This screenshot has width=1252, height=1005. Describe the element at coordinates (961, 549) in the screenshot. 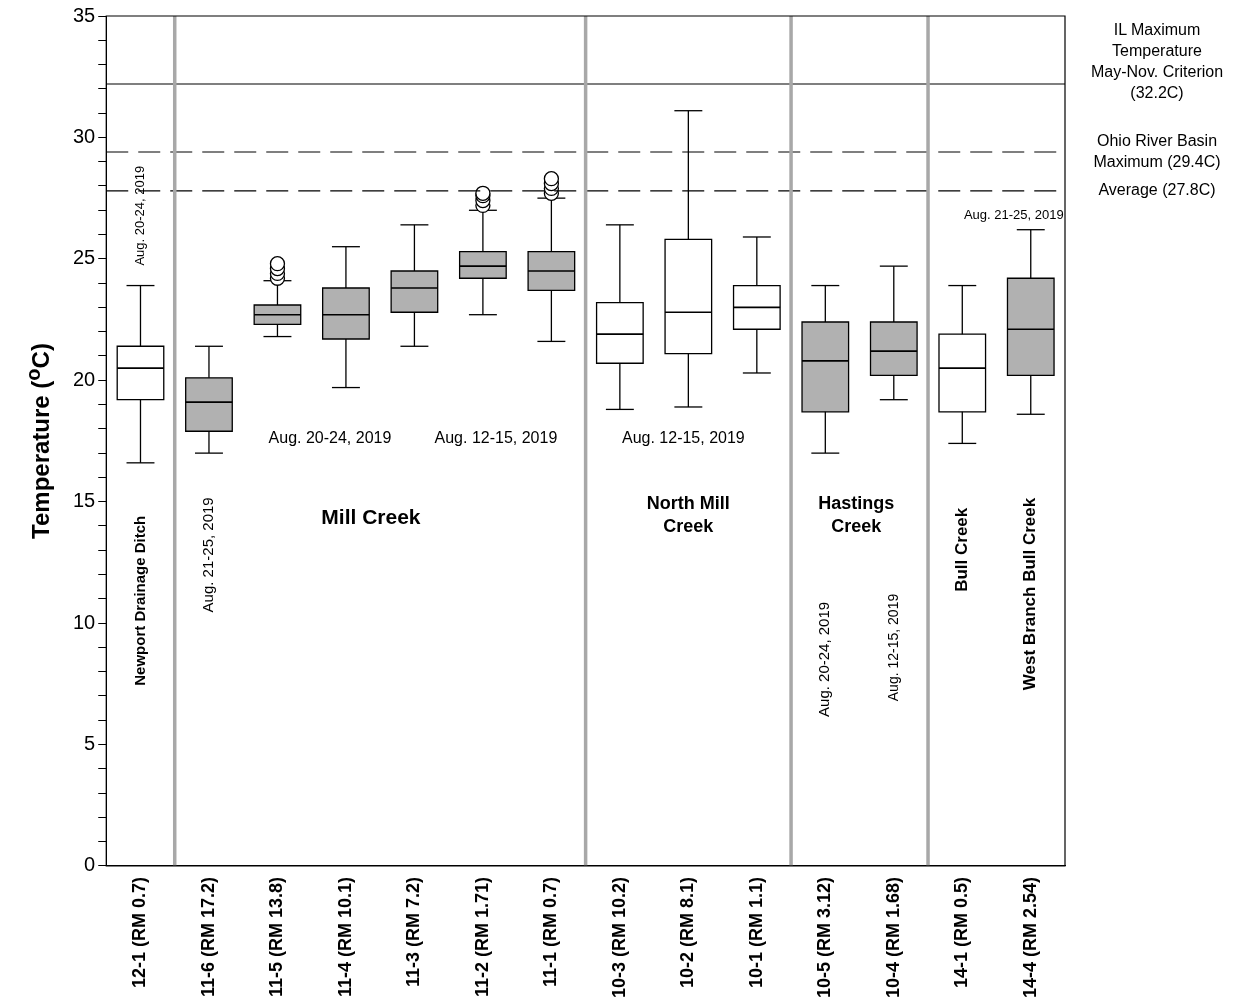

I see `annotation: Bull Creek` at that location.